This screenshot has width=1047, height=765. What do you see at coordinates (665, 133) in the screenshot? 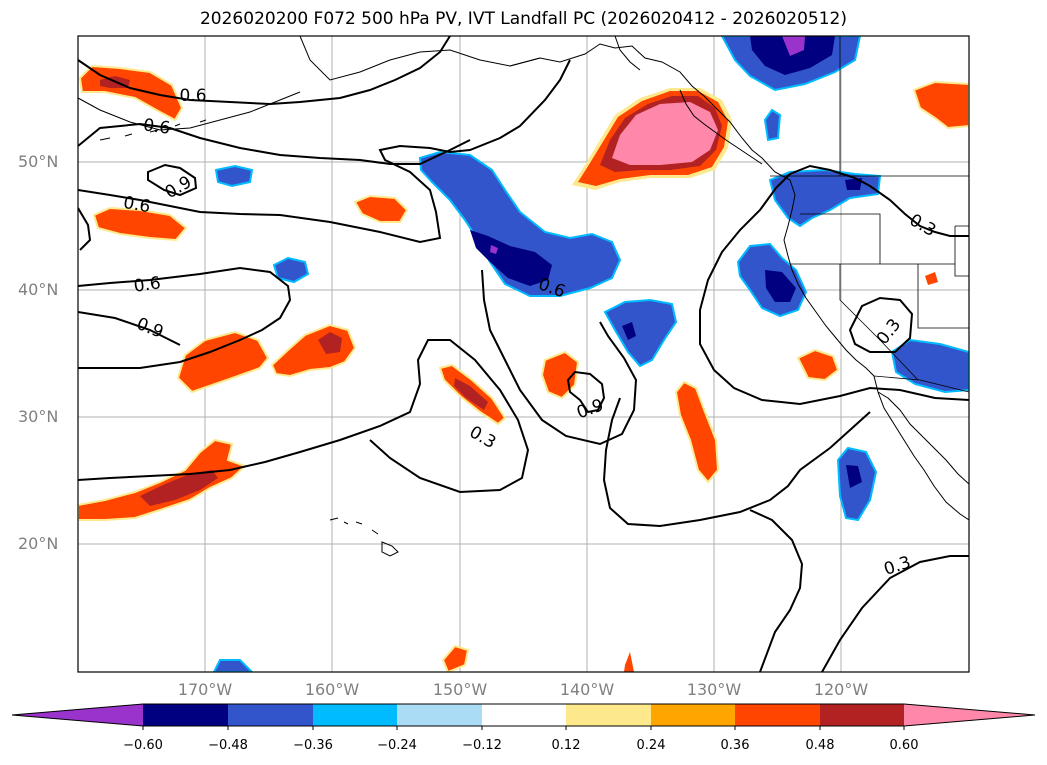
I see `pc-positive-blob-gulf-alaska` at bounding box center [665, 133].